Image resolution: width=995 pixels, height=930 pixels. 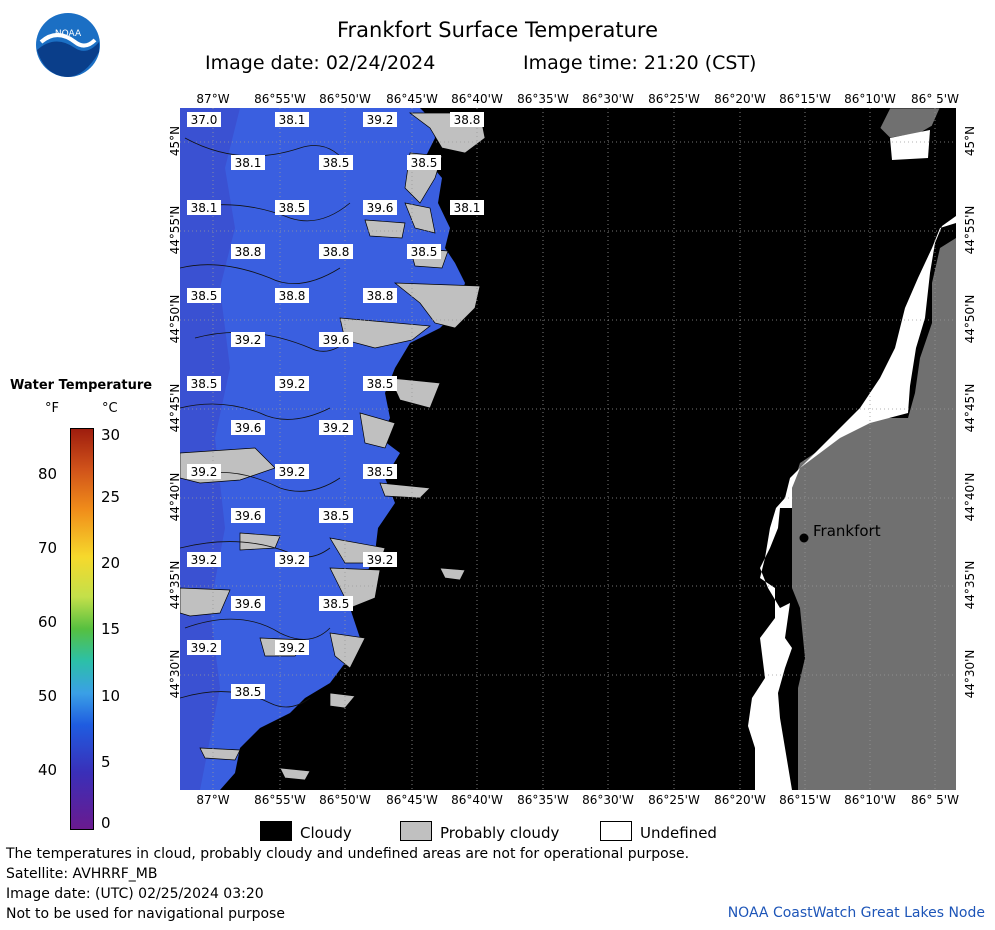 What do you see at coordinates (48, 696) in the screenshot?
I see `fahrenheit-tick: 50` at bounding box center [48, 696].